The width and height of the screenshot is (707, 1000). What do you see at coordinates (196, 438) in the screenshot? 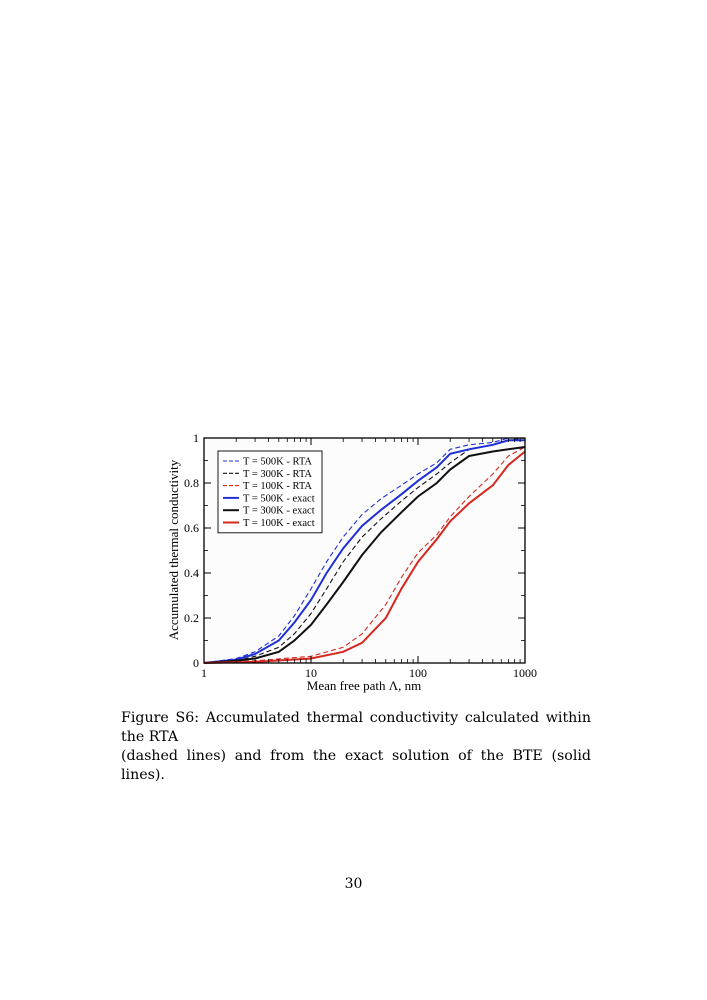
I see `y-tick-label: 1` at bounding box center [196, 438].